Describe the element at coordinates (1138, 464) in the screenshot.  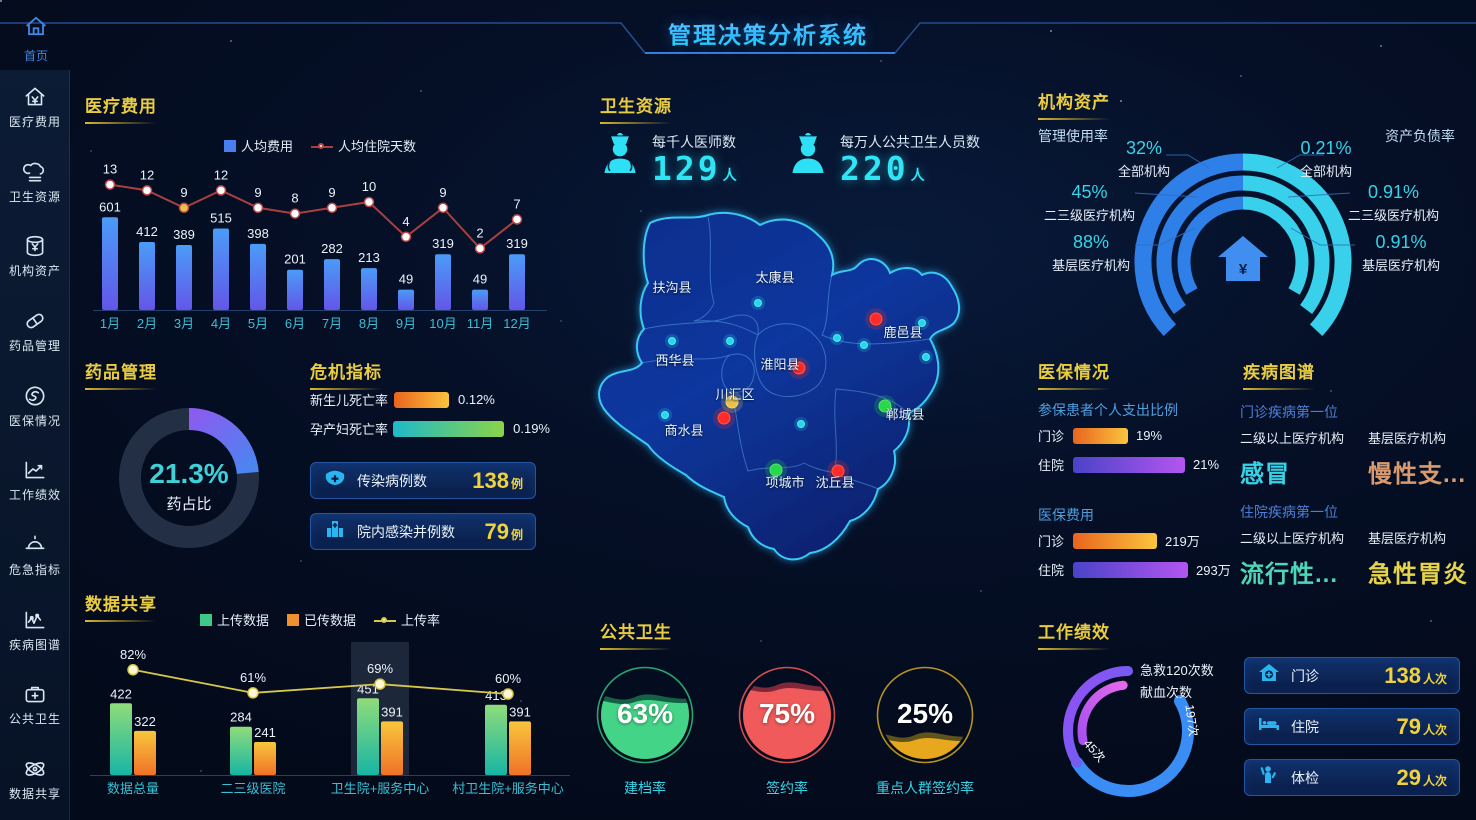
I see `insurance-bar-row: 住院 21%` at that location.